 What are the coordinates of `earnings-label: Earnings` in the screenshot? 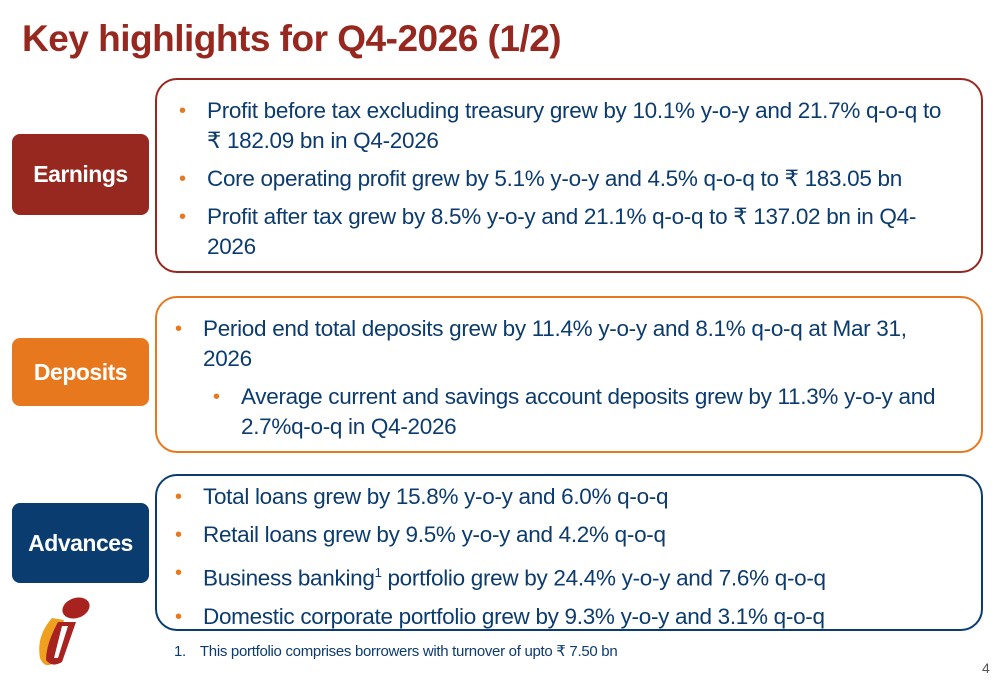 It's located at (80, 174).